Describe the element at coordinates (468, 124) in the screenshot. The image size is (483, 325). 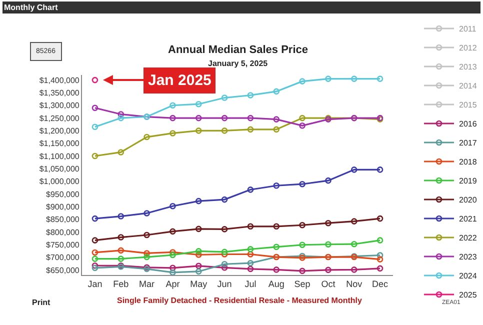
I see `legend-label: 2016` at that location.